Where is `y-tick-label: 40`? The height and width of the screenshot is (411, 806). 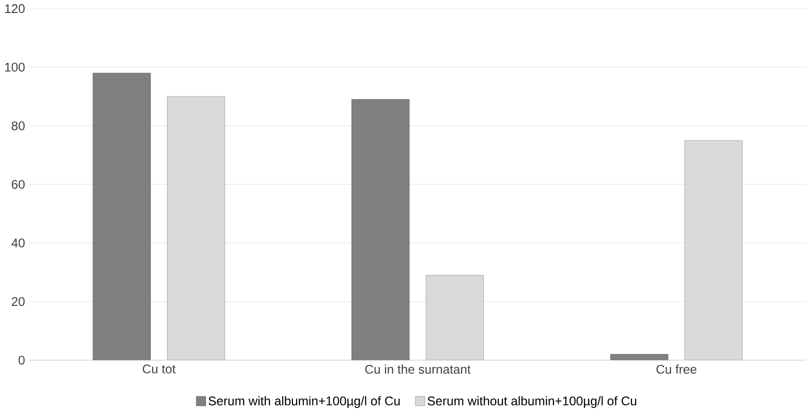 y-tick-label: 40 is located at coordinates (18, 243).